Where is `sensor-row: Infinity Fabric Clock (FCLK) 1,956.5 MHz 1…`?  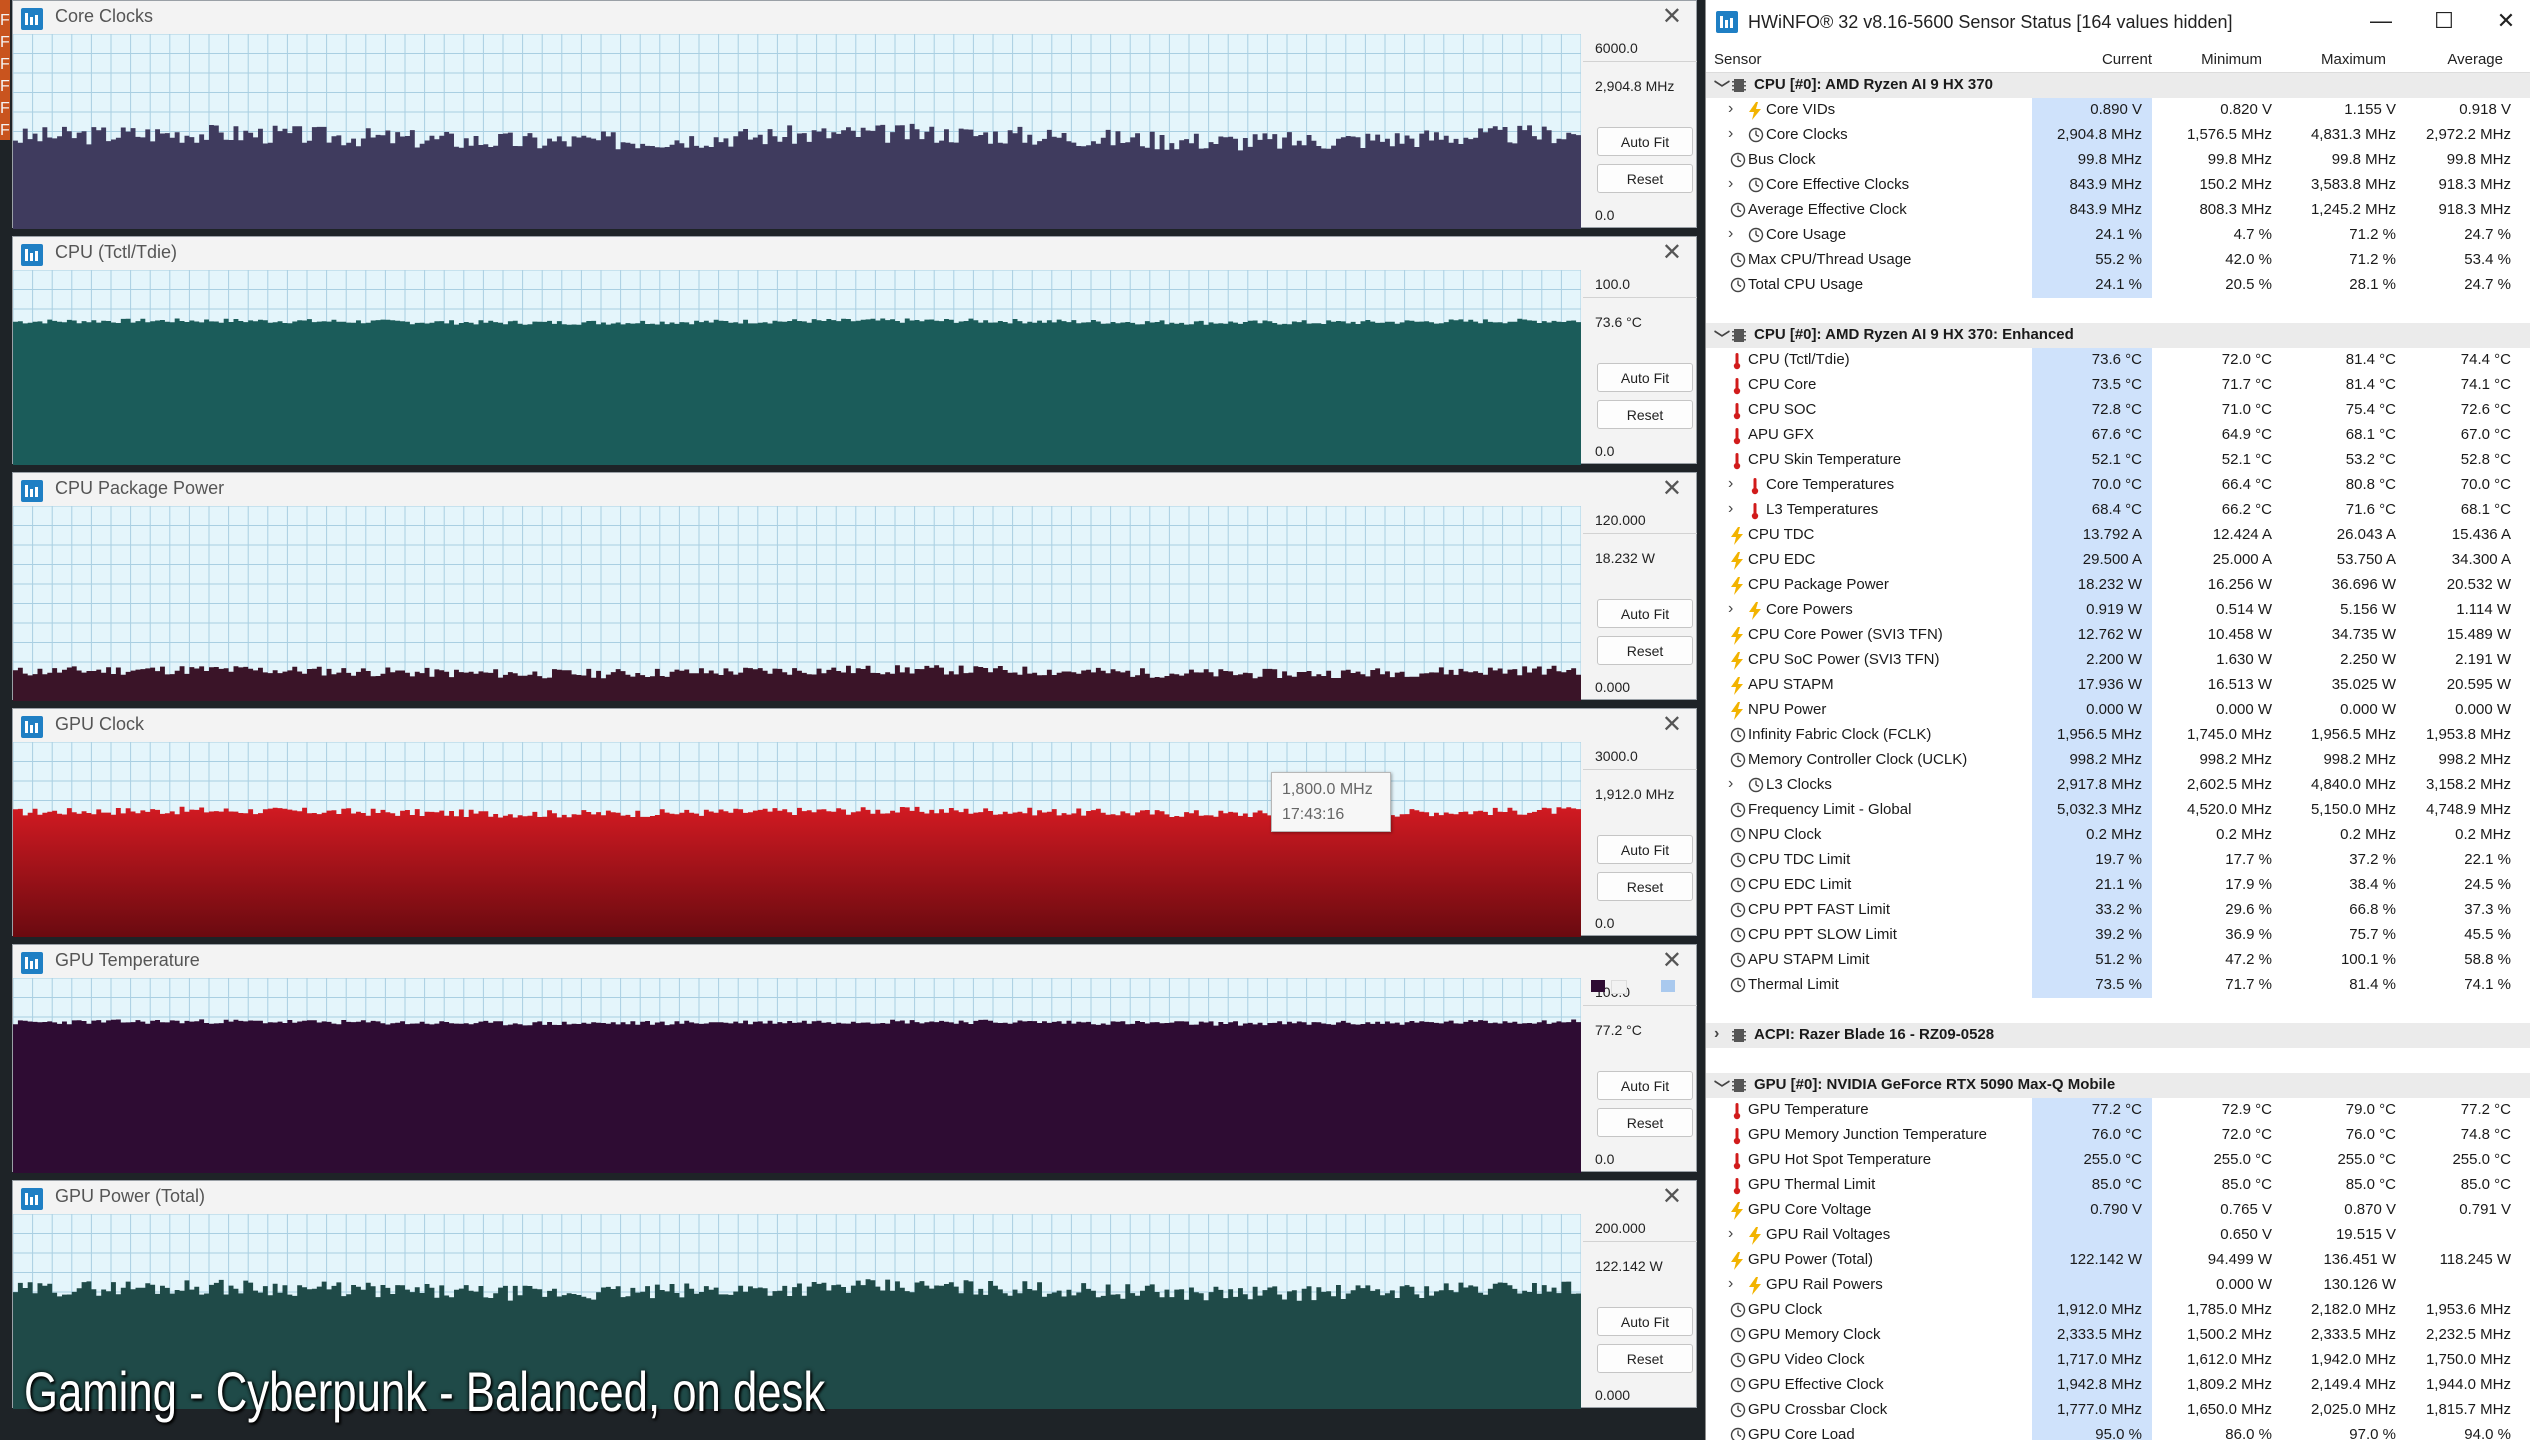 sensor-row: Infinity Fabric Clock (FCLK) 1,956.5 MHz 1… is located at coordinates (2118, 735).